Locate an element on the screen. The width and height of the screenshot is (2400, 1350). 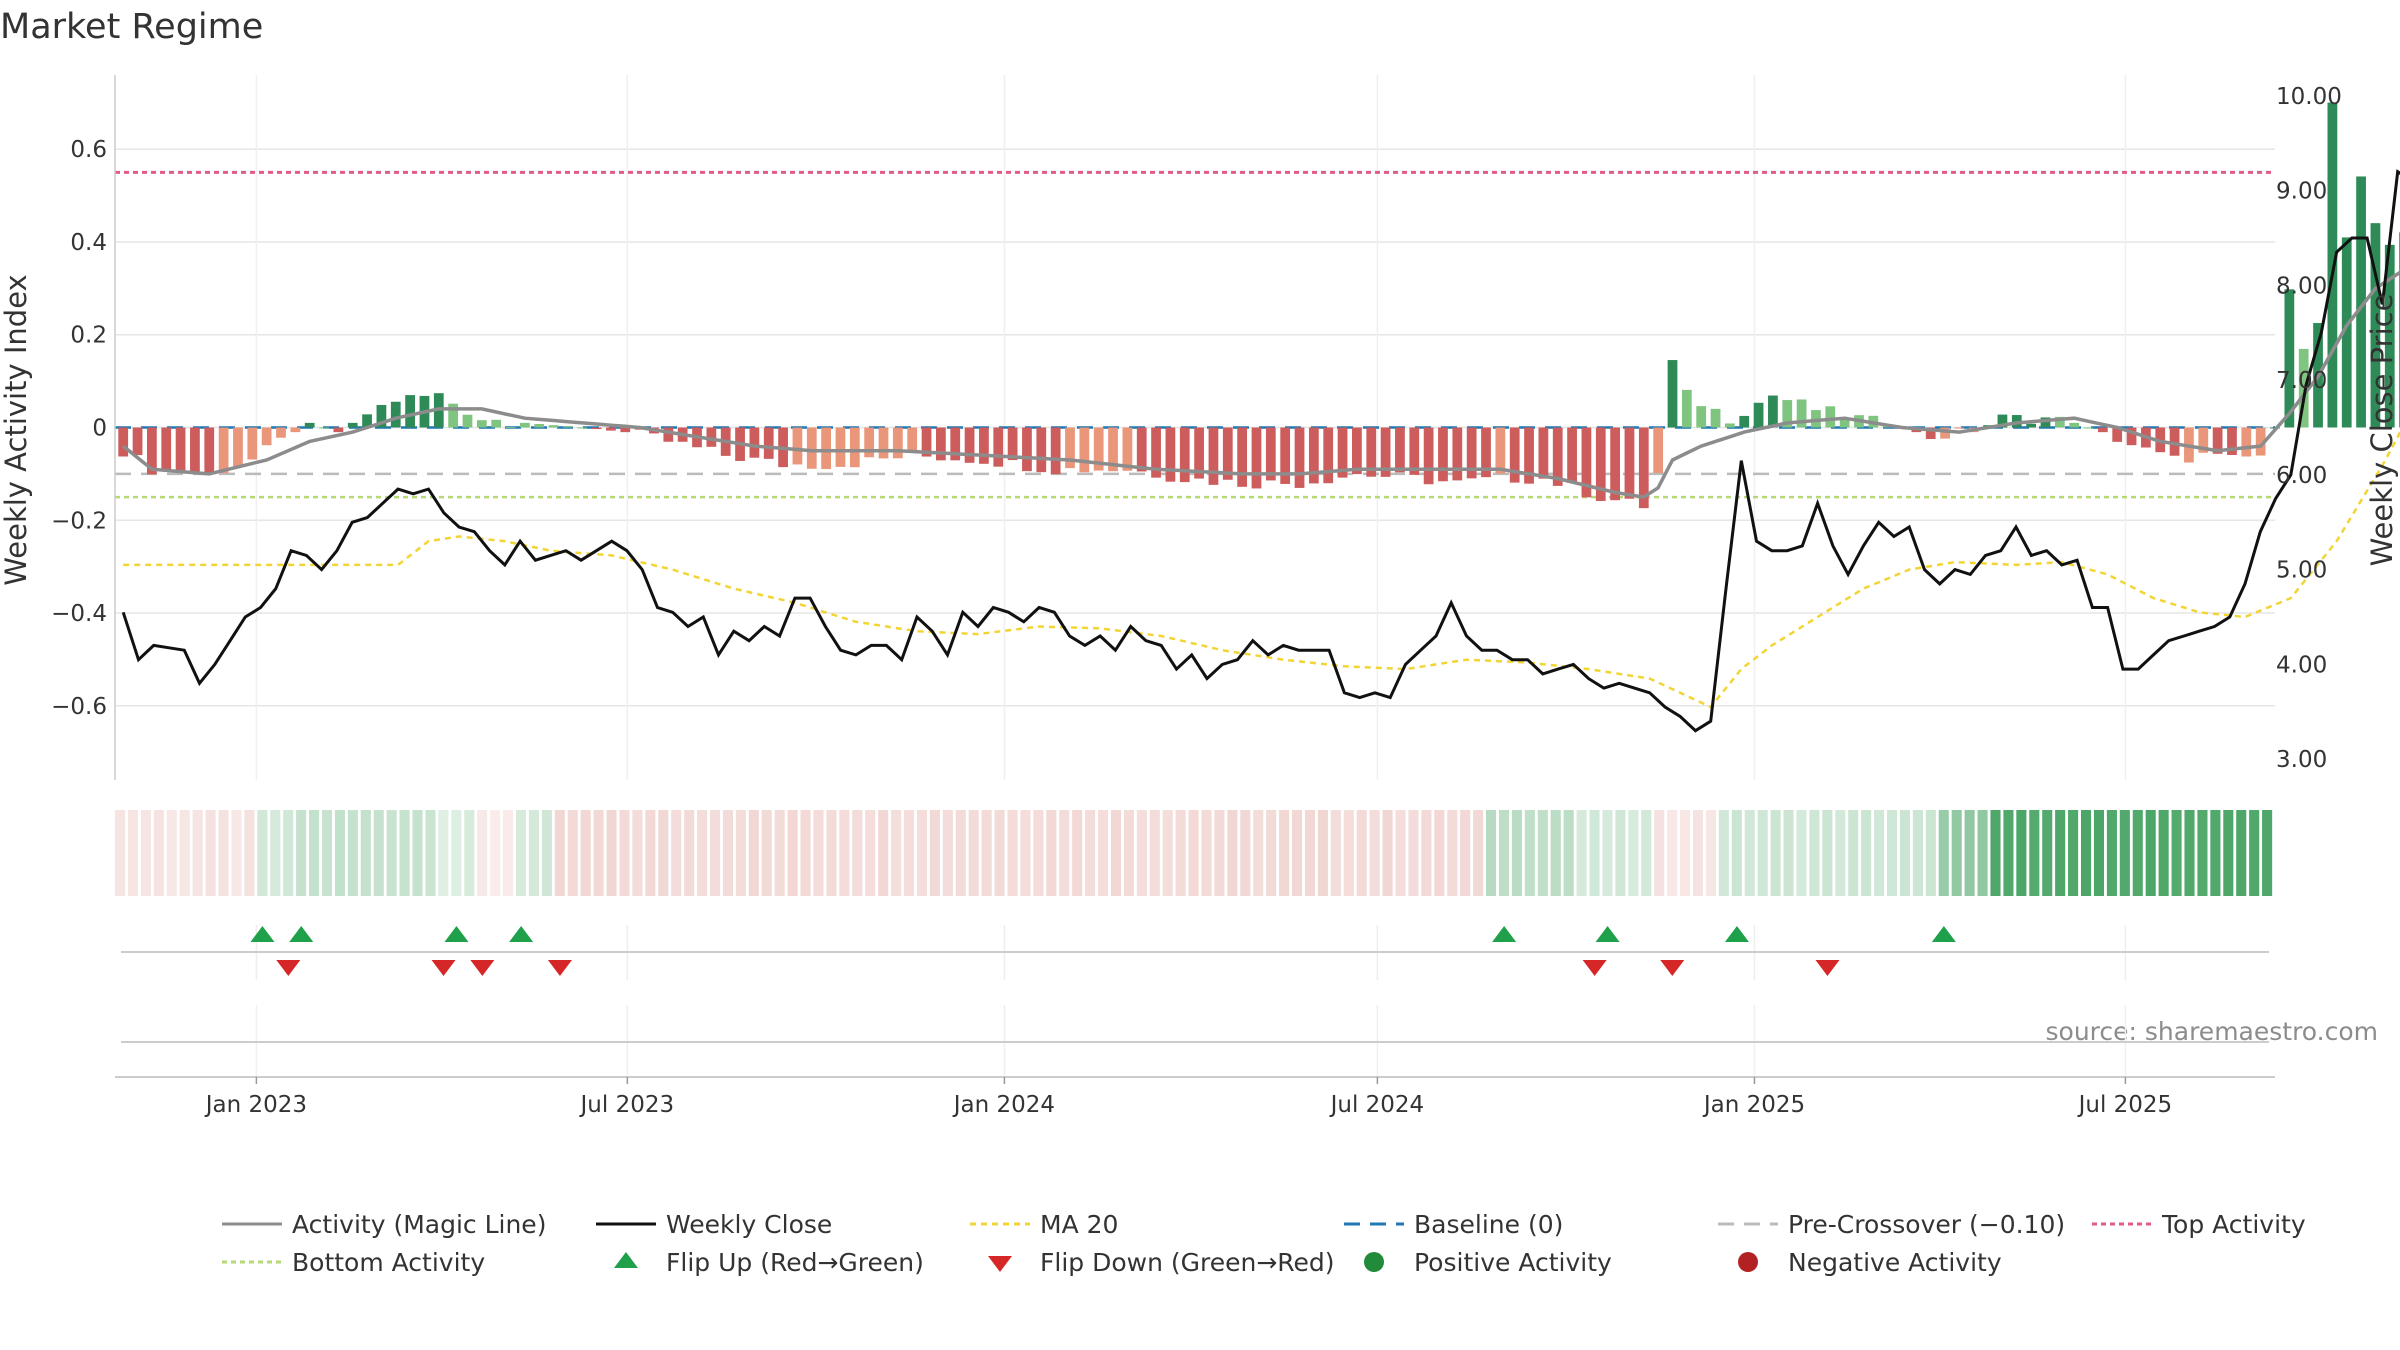
legend-positive-activity: Positive Activity is located at coordinates (1488, 1262).